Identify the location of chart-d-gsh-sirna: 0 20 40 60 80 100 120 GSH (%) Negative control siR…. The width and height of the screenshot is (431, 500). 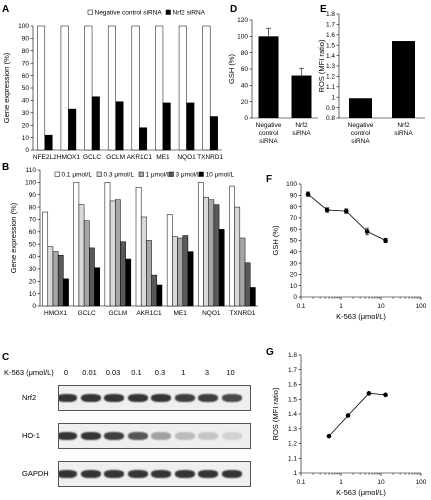
(272, 81).